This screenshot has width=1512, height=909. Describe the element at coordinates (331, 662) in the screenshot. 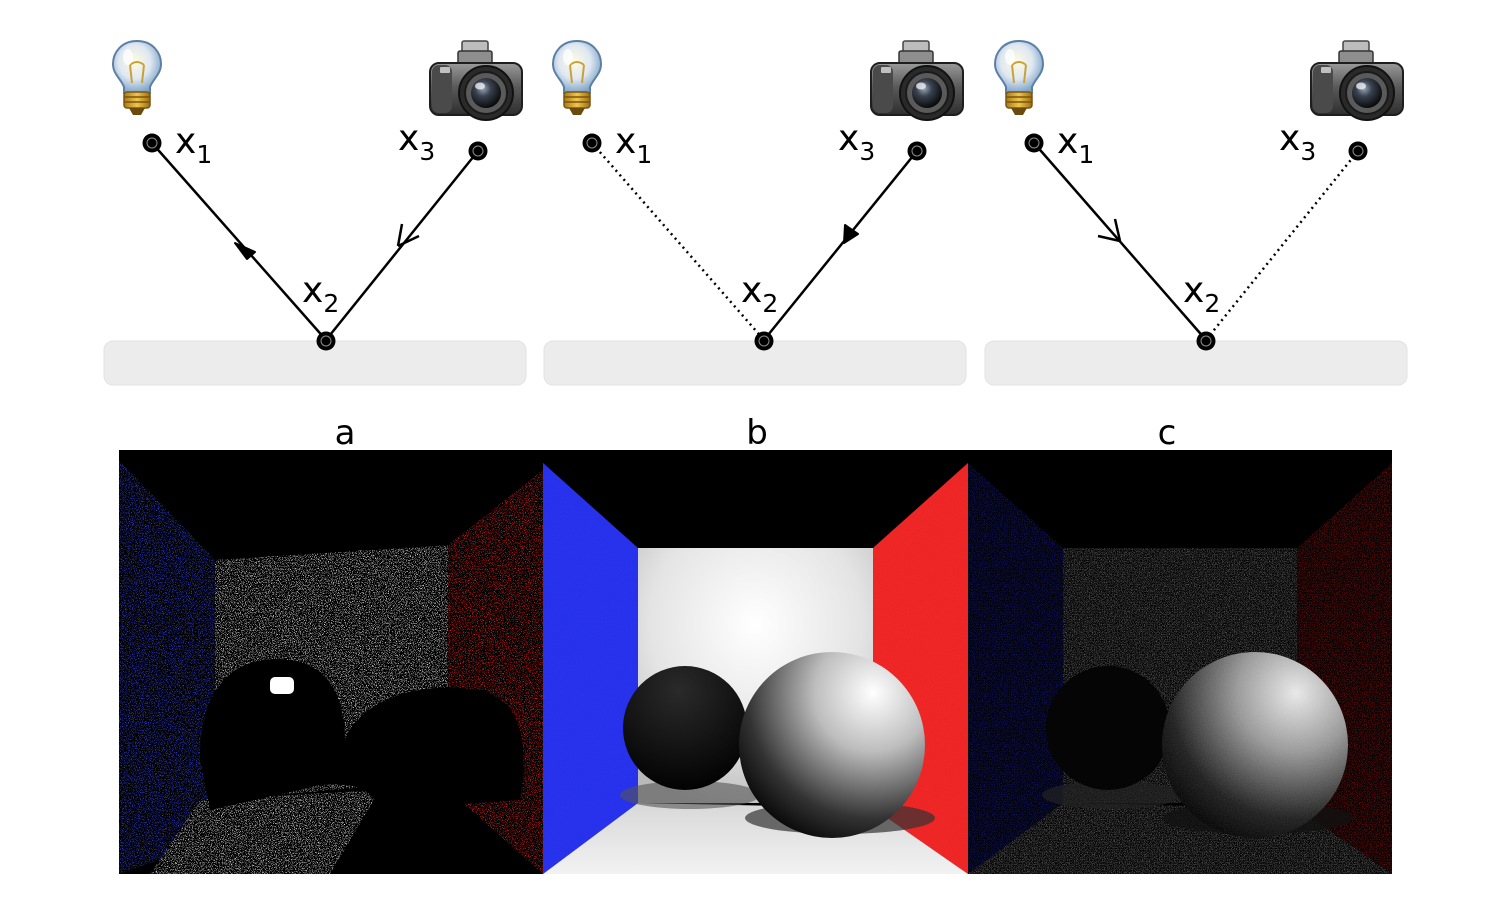

I see `render-a` at that location.